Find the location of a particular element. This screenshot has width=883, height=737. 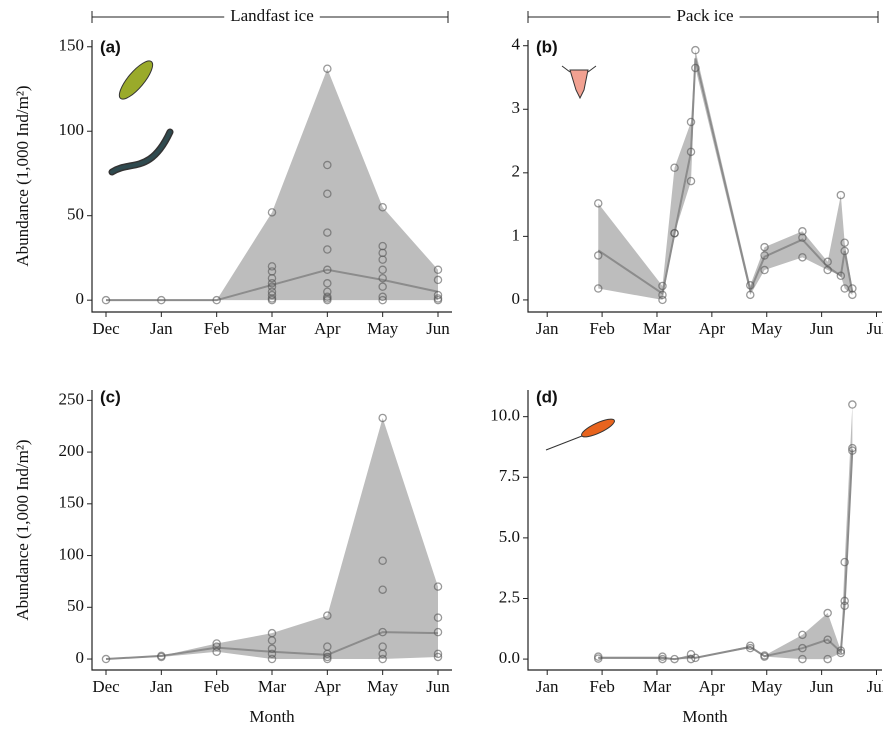

median-line is located at coordinates (726, 555).